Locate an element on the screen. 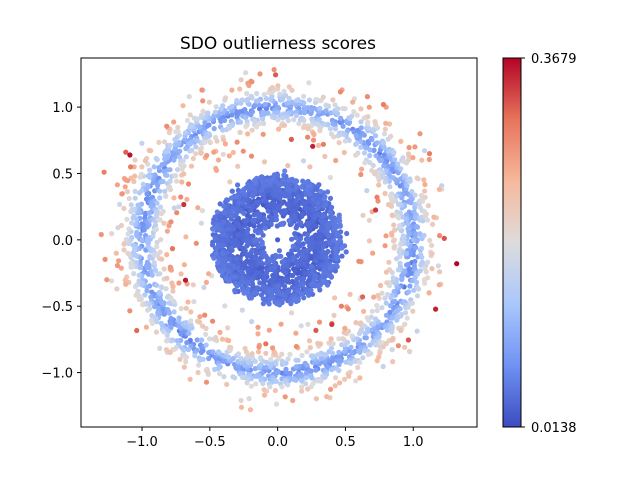 The height and width of the screenshot is (480, 640). colorbar-max-label: 0.3679 is located at coordinates (554, 59).